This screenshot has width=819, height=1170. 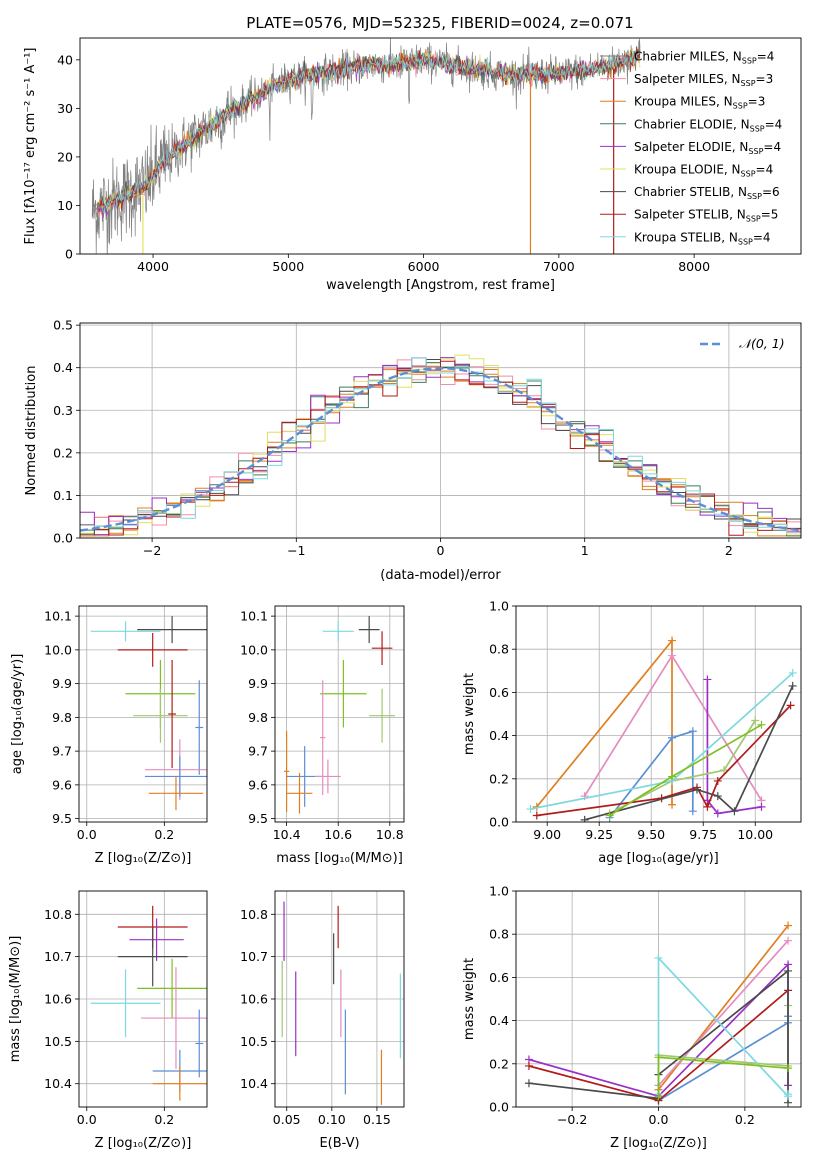 I want to click on weight_vs_age-frame, so click(x=658, y=714).